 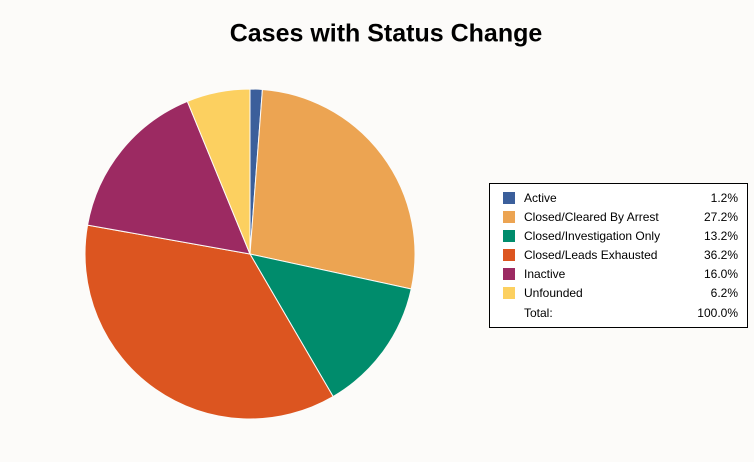 I want to click on legend-box, so click(x=618, y=255).